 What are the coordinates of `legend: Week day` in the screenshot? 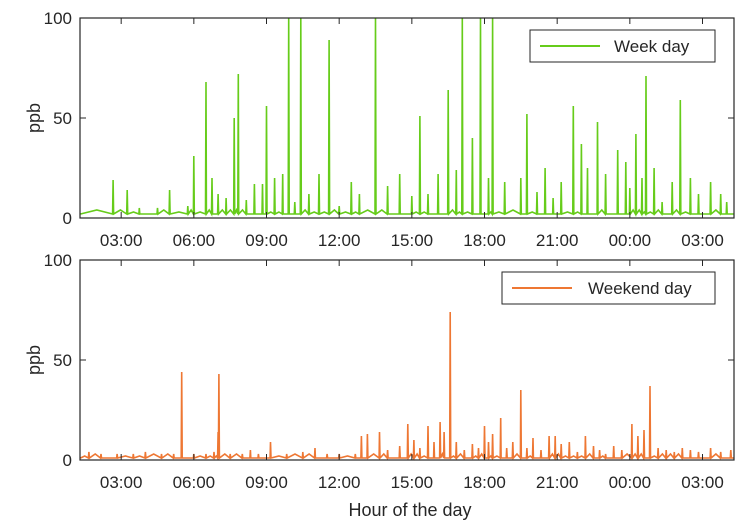 It's located at (622, 46).